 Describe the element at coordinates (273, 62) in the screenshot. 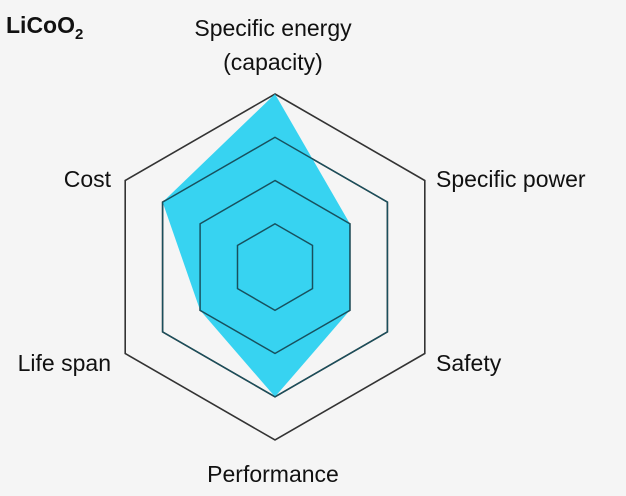

I see `axis-label-line: (capacity)` at that location.